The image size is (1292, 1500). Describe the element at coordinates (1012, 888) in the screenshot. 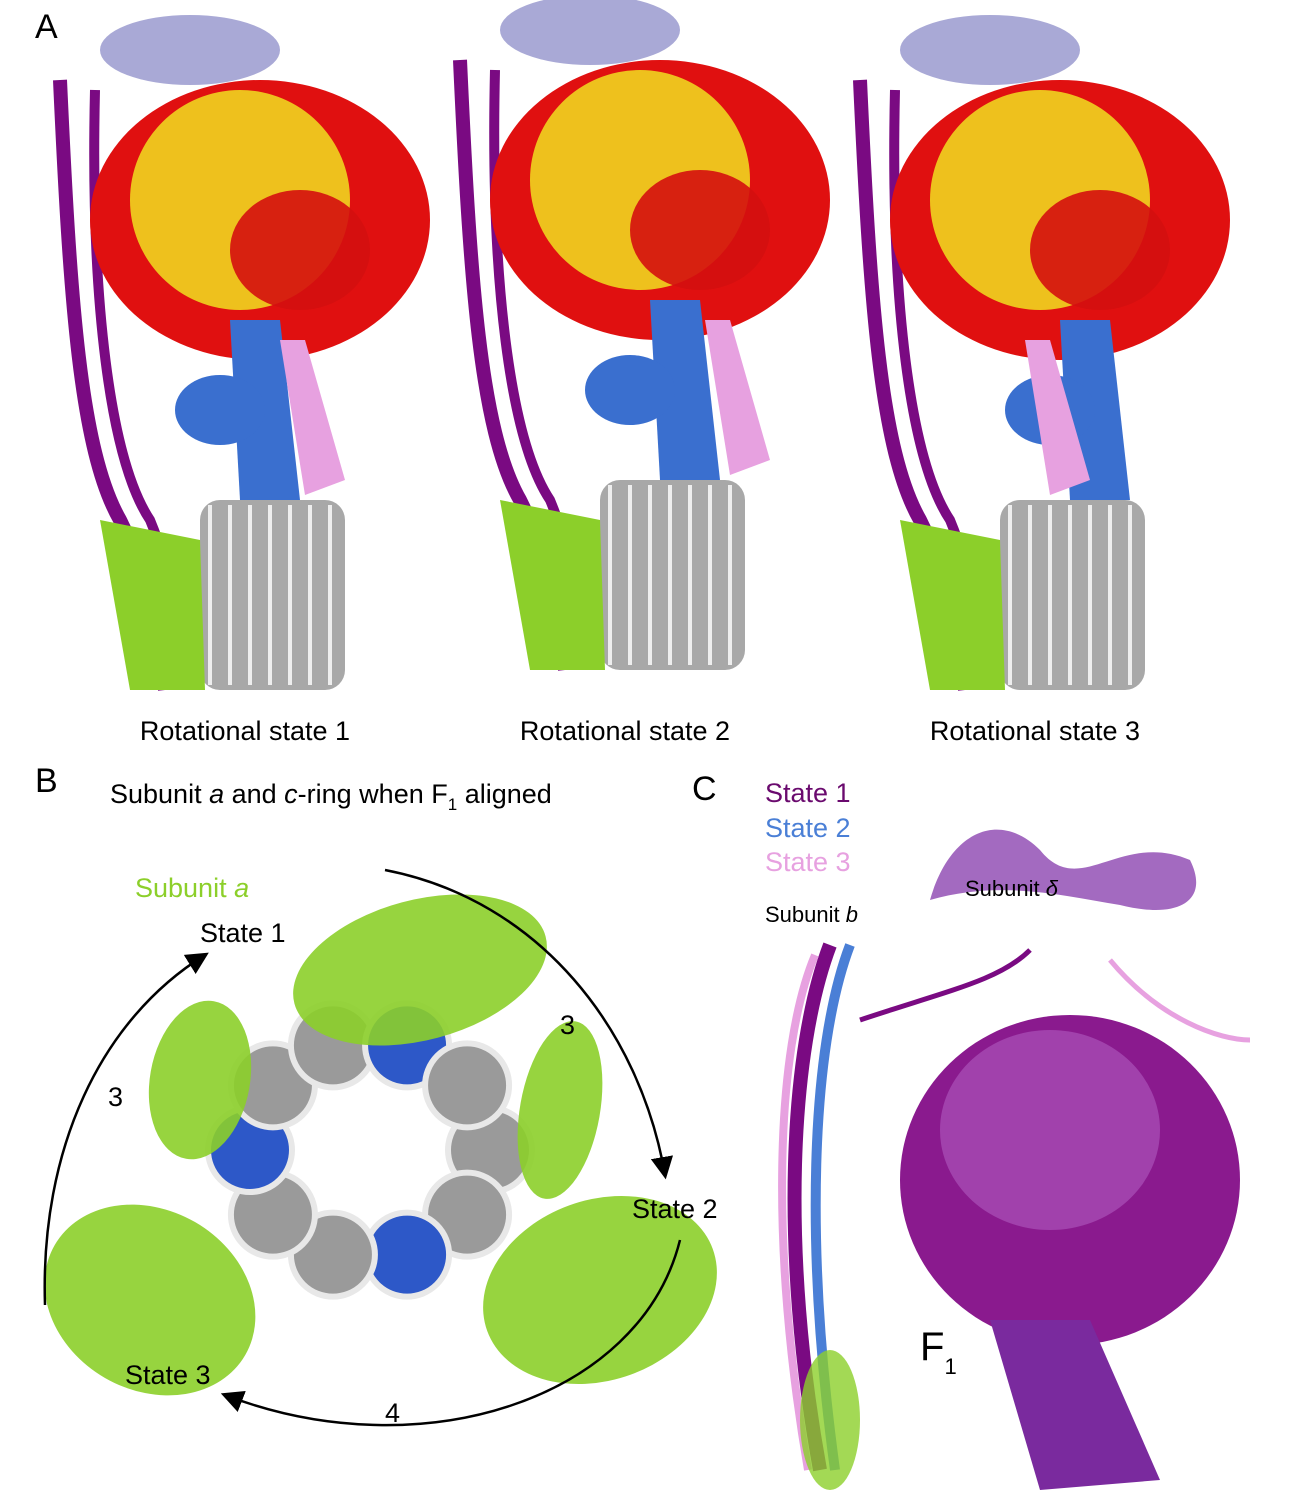

I see `subunit-label: Subunit δ` at that location.